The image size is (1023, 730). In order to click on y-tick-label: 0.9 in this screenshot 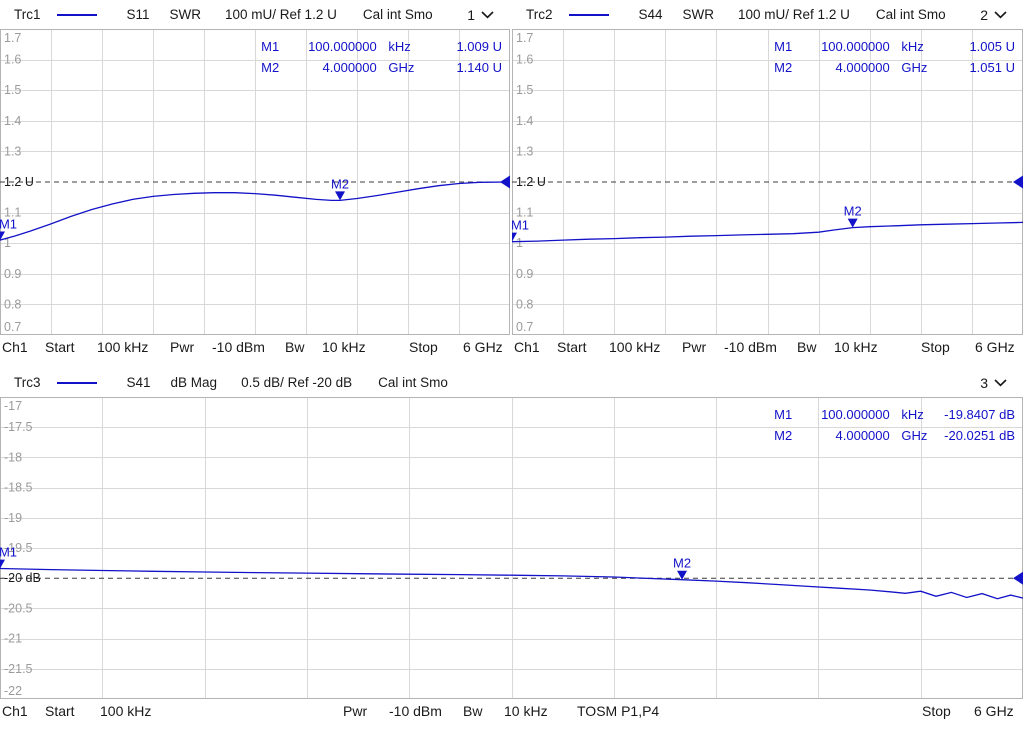, I will do `click(524, 274)`.